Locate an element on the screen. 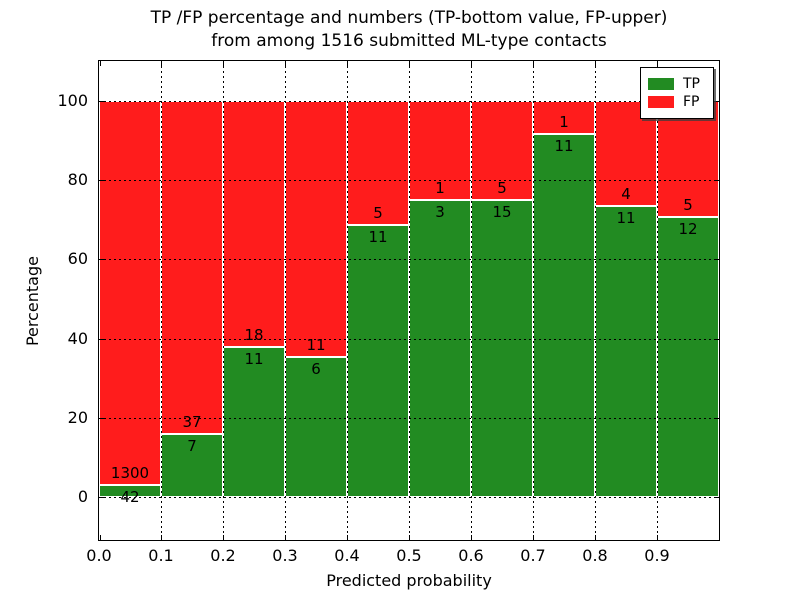 This screenshot has width=800, height=600. y-tick-label: 100 is located at coordinates (72, 100).